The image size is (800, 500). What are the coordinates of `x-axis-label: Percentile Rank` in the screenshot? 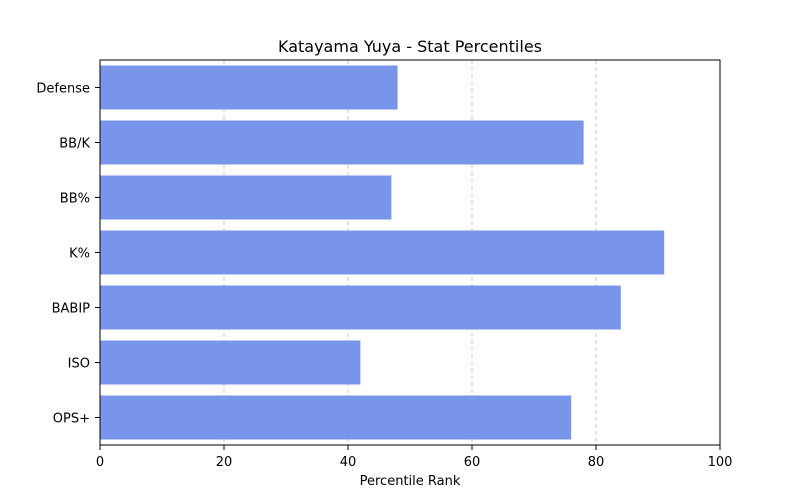 It's located at (410, 481).